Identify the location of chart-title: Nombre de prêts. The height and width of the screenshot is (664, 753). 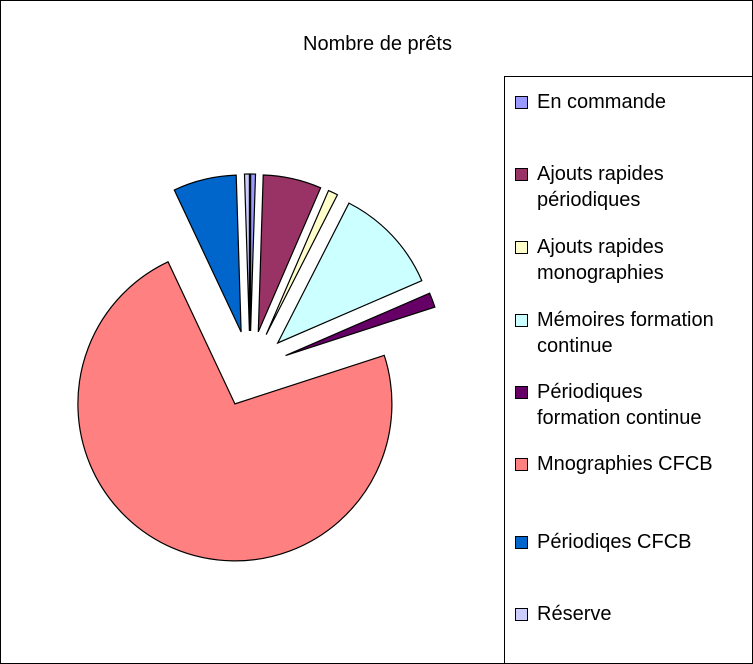
(377, 44).